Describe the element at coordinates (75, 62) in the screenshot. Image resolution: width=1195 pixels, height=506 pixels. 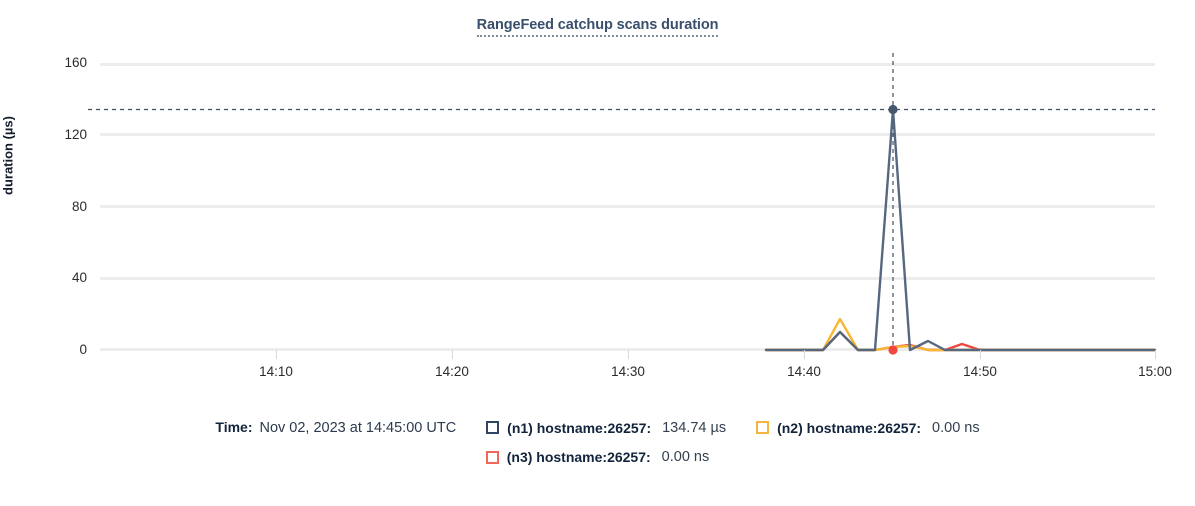
I see `y-tick-label-160: 160` at that location.